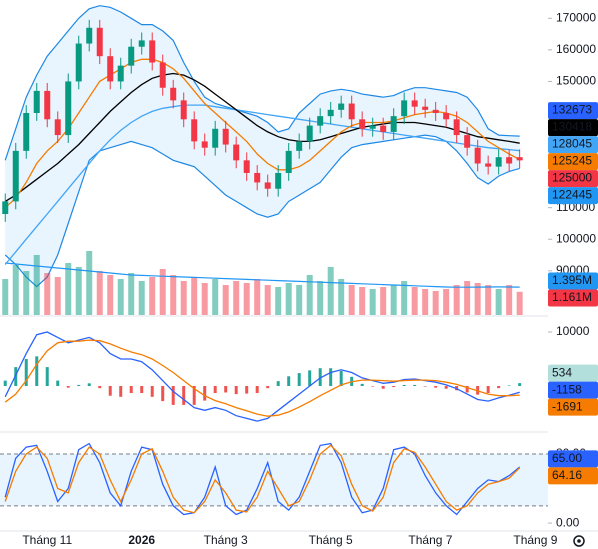 The width and height of the screenshot is (598, 549). I want to click on y-tick-label: 170000, so click(576, 17).